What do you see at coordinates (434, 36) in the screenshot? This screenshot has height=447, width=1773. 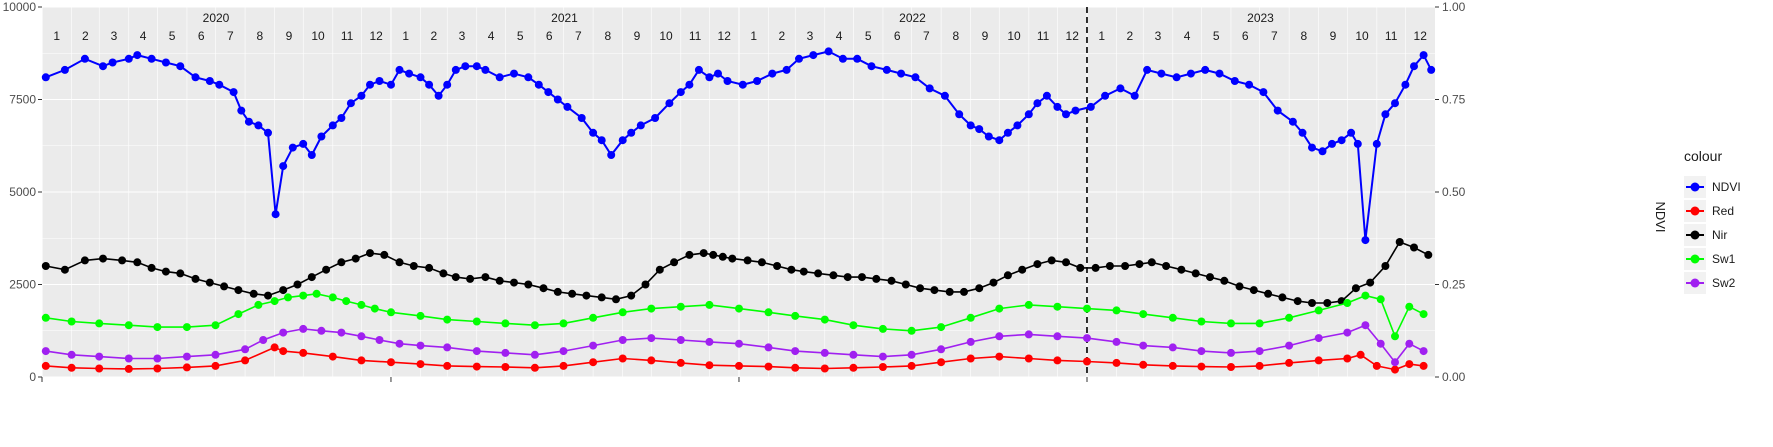 I see `month-label: 2` at bounding box center [434, 36].